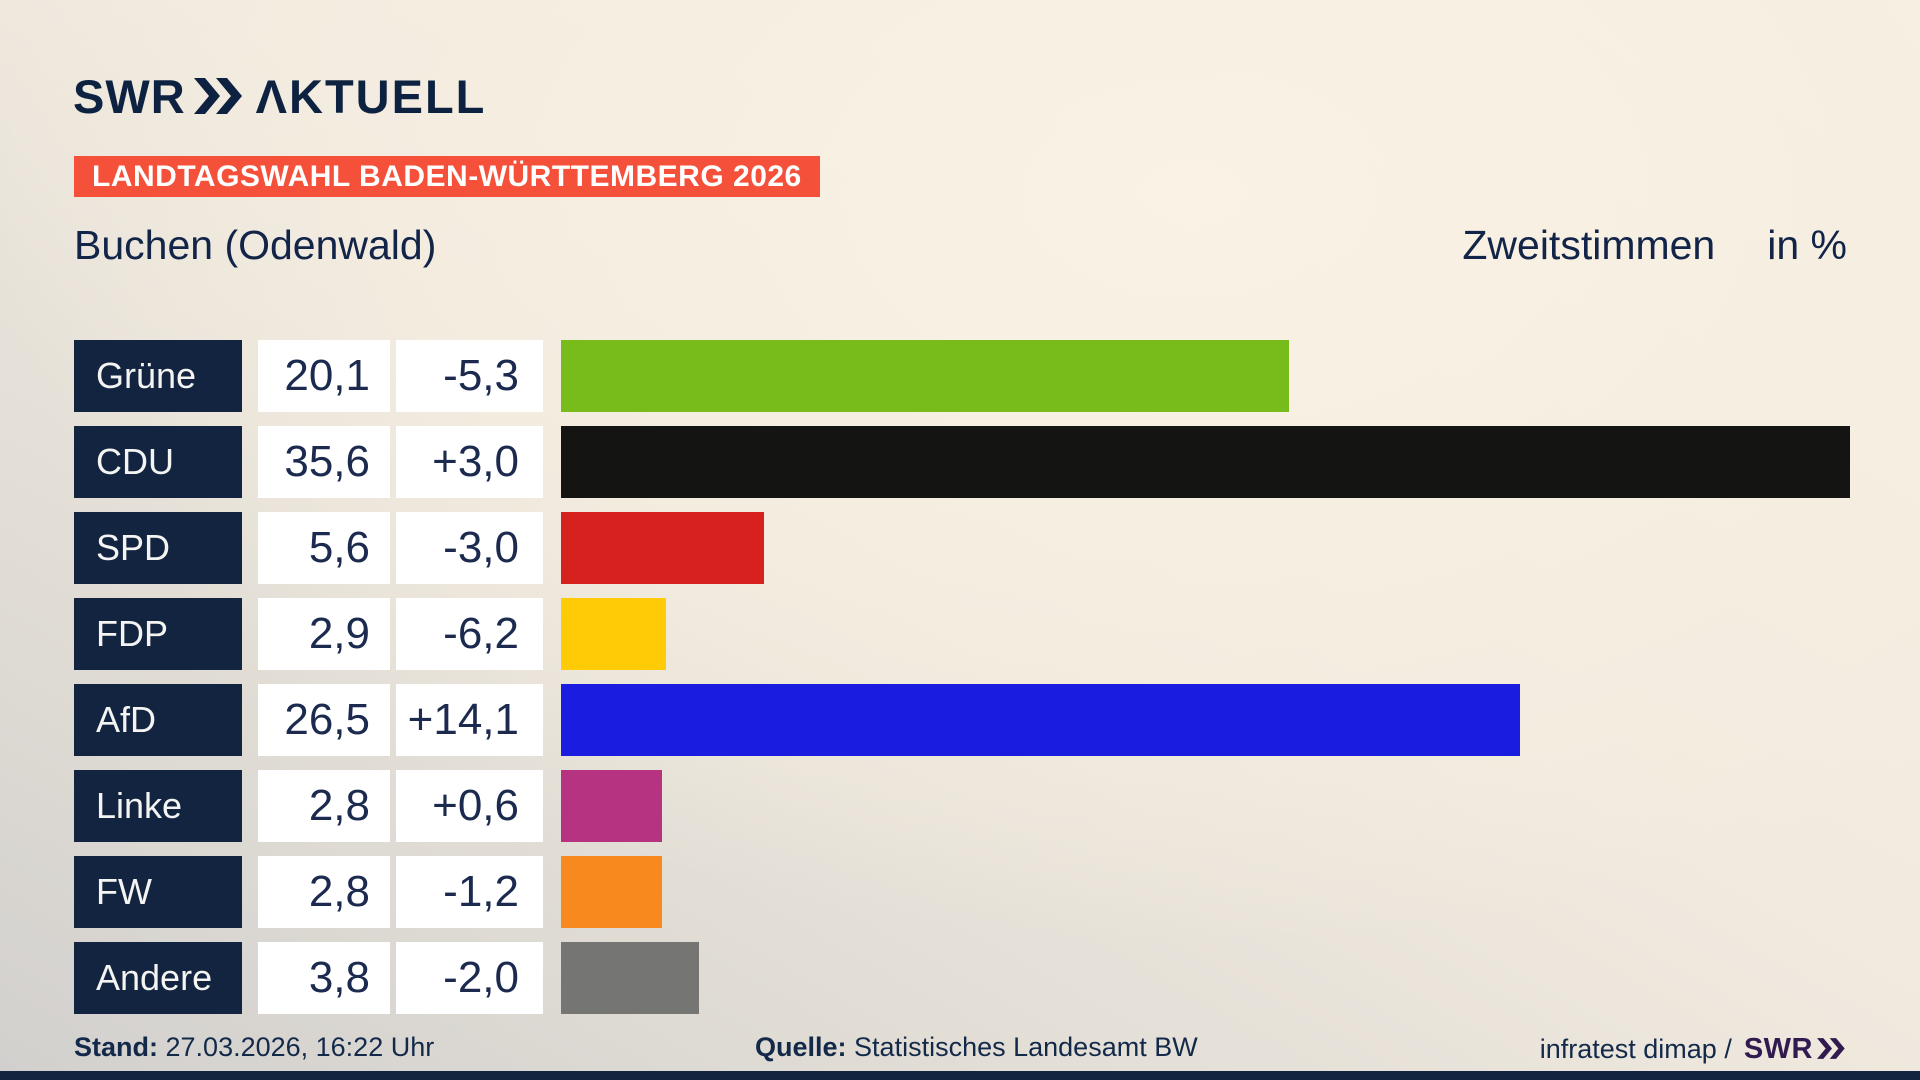  What do you see at coordinates (158, 634) in the screenshot?
I see `party-label: FDP` at bounding box center [158, 634].